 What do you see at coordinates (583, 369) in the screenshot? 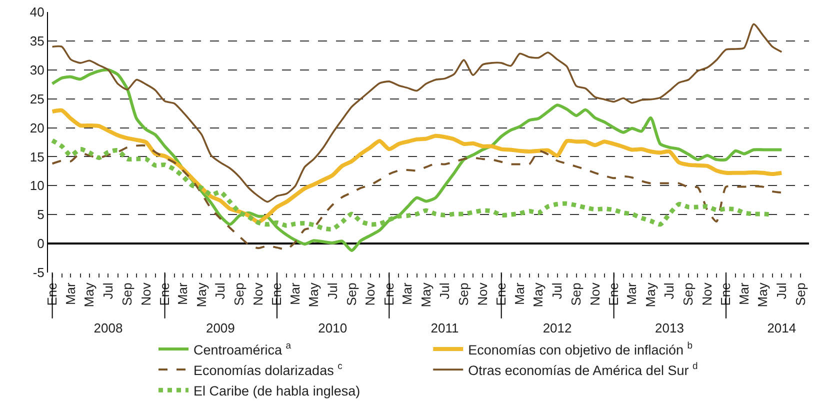
I see `legend-label: Otras economías de América del Sur $^{d}$` at bounding box center [583, 369].